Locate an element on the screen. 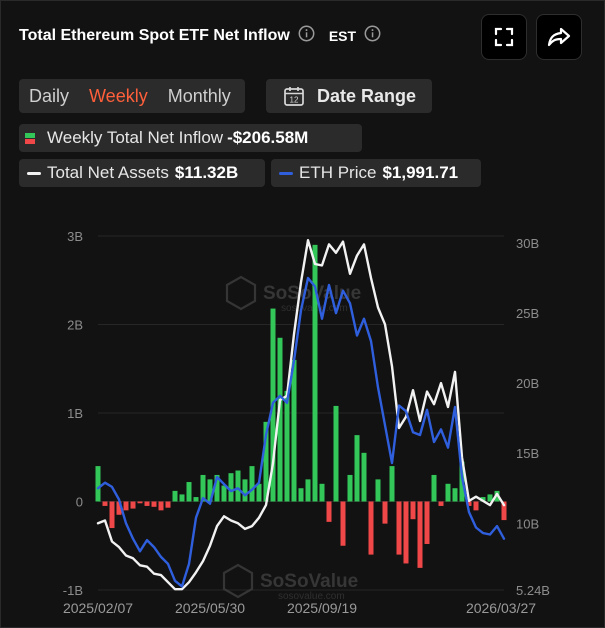 The height and width of the screenshot is (628, 605). timezone-info-icon is located at coordinates (372, 36).